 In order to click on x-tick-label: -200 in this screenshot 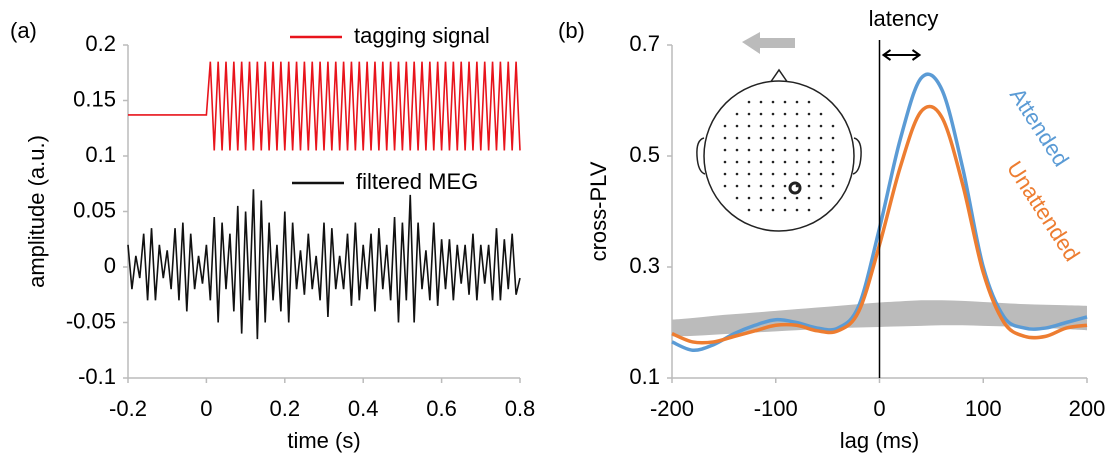, I will do `click(672, 408)`.